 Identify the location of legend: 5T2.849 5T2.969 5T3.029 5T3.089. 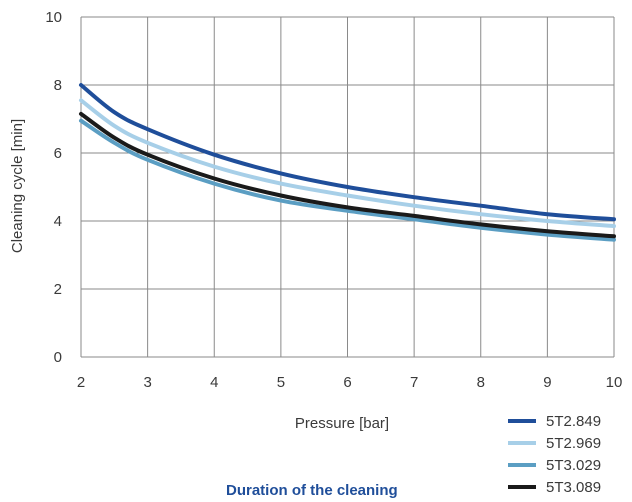
(554, 454).